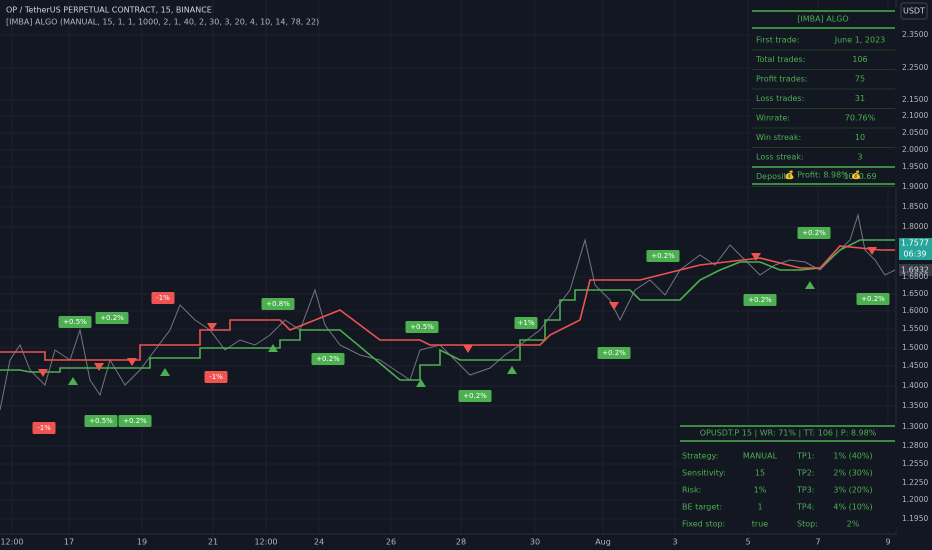 Image resolution: width=932 pixels, height=550 pixels. Describe the element at coordinates (915, 270) in the screenshot. I see `indicator-price: 1.6932` at that location.